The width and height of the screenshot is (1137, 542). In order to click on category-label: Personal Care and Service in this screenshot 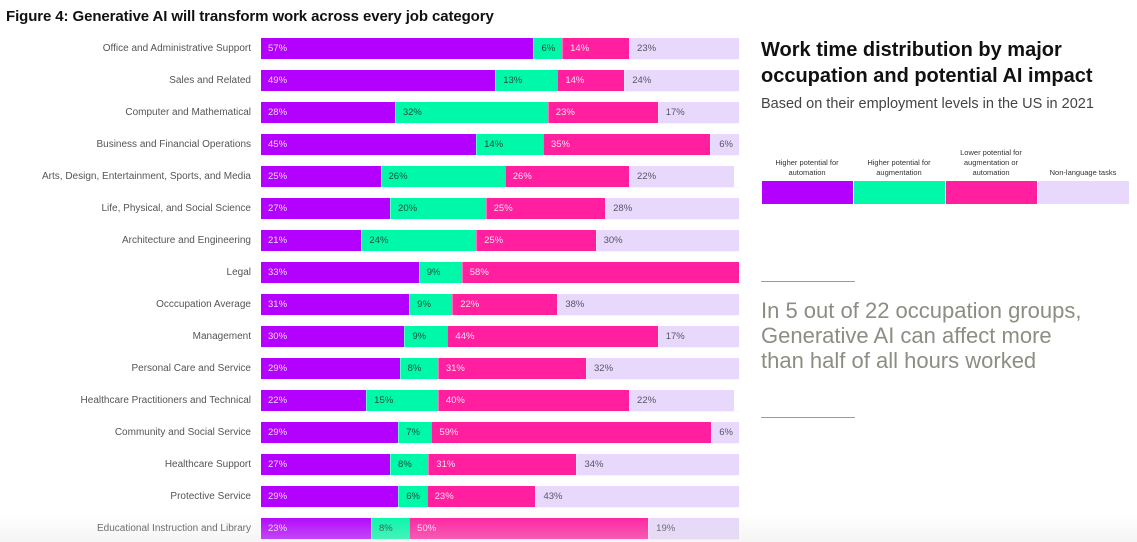, I will do `click(191, 368)`.